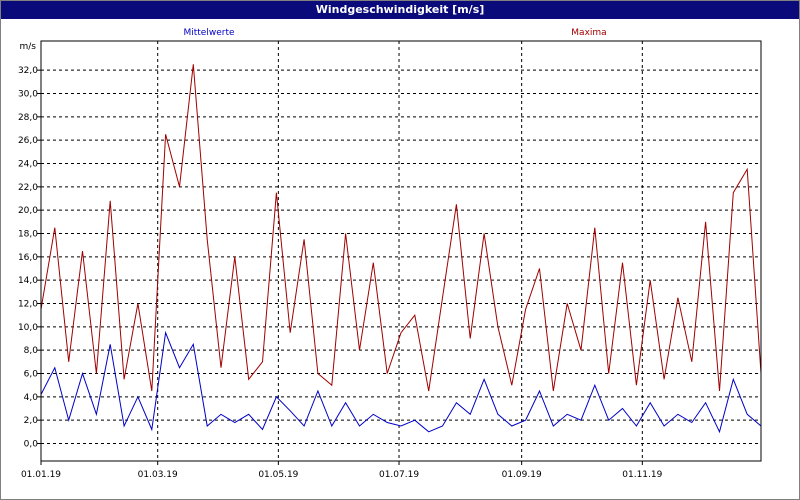  I want to click on window-title: Windgeschwindigkeit [m/s], so click(400, 10).